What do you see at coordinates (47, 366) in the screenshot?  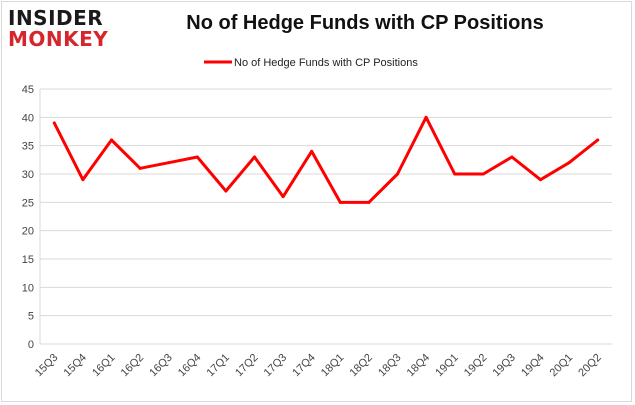 I see `x-tick-label: 15Q3` at bounding box center [47, 366].